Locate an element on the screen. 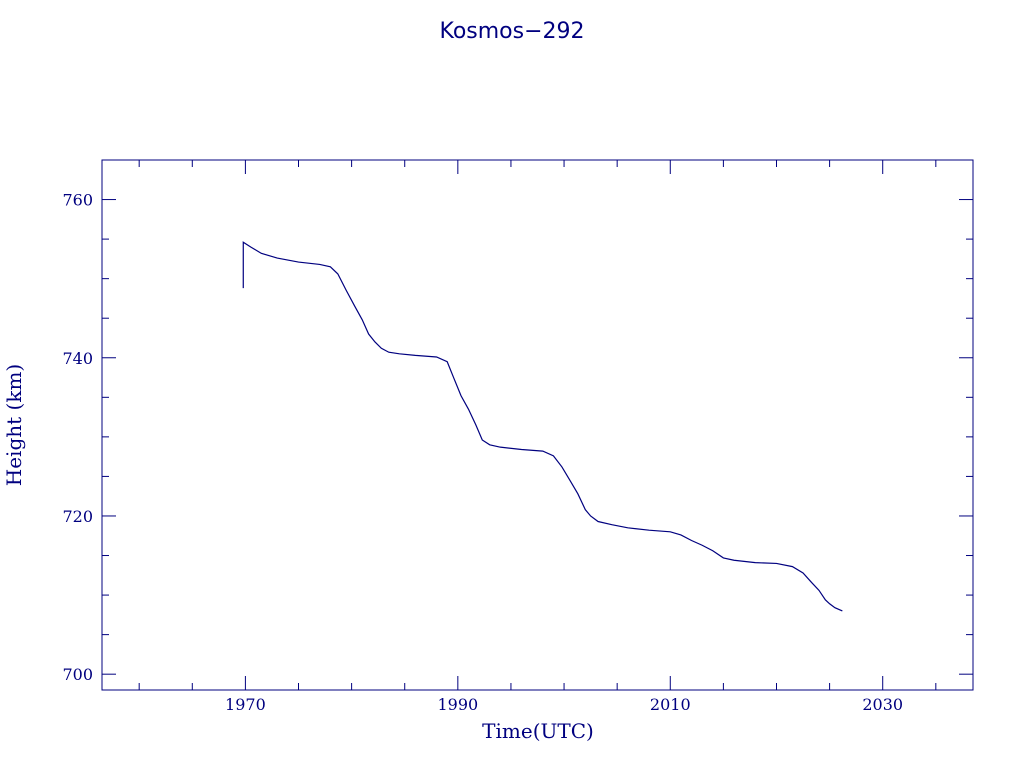 The height and width of the screenshot is (768, 1024). x-tick-label: 2030 is located at coordinates (882, 704).